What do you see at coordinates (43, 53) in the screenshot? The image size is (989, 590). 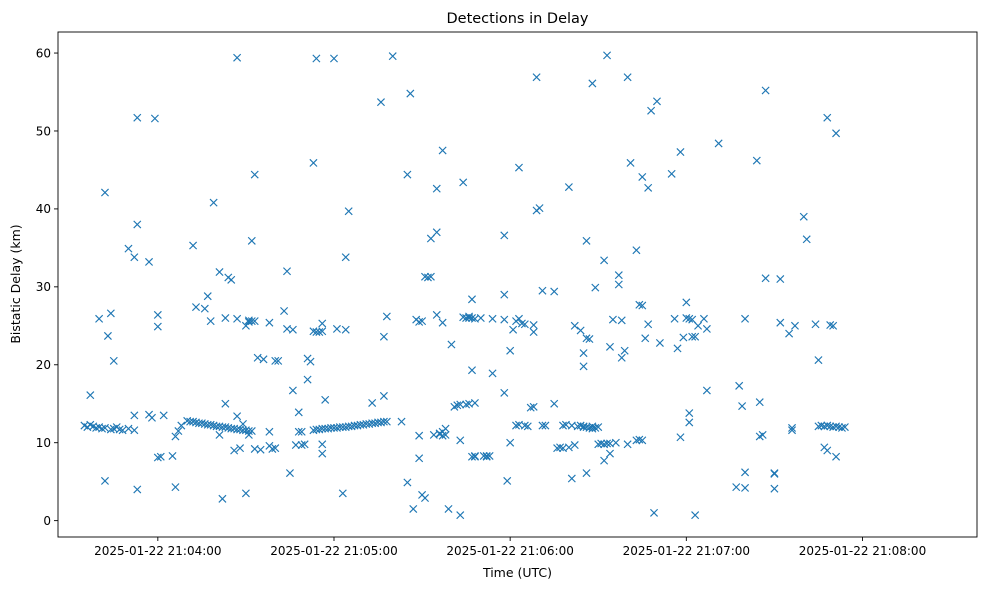 I see `y-tick-label: 60` at bounding box center [43, 53].